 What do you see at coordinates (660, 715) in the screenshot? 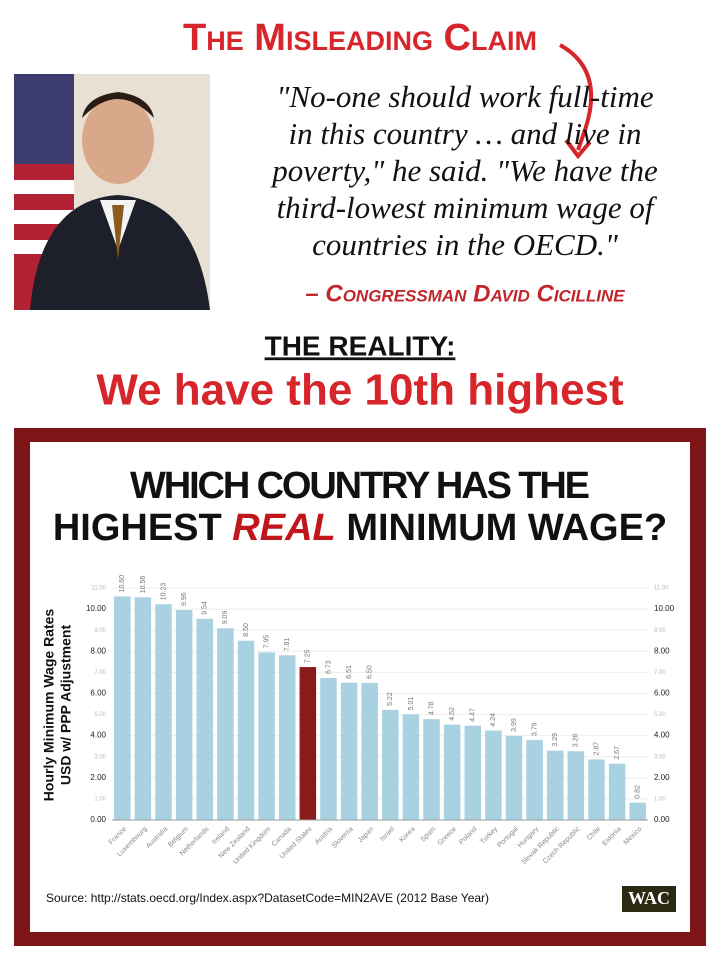
I see `y-tick-label-right: 5.00` at bounding box center [660, 715].